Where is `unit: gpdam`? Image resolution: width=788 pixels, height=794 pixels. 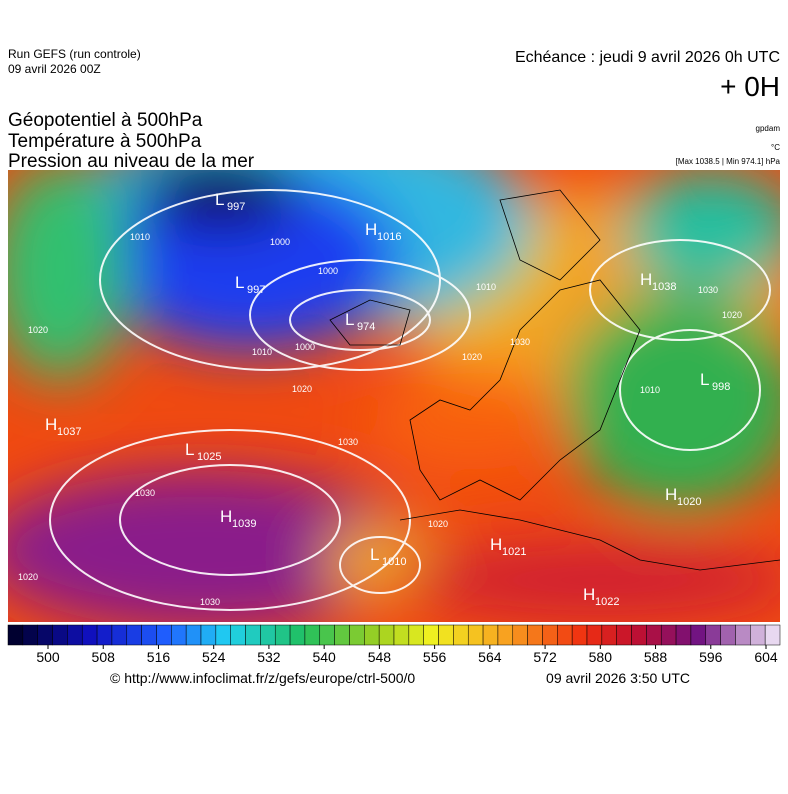 unit: gpdam is located at coordinates (768, 128).